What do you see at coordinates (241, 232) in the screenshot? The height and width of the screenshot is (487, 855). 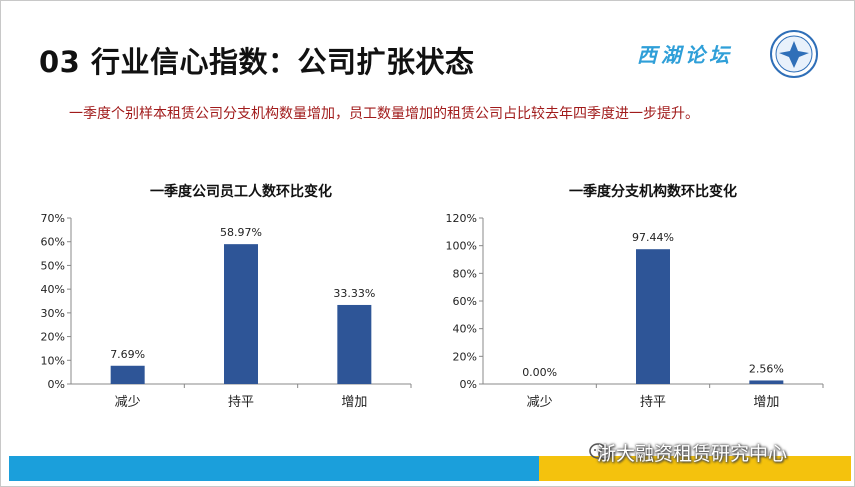 I see `data-label: 58.97%` at bounding box center [241, 232].